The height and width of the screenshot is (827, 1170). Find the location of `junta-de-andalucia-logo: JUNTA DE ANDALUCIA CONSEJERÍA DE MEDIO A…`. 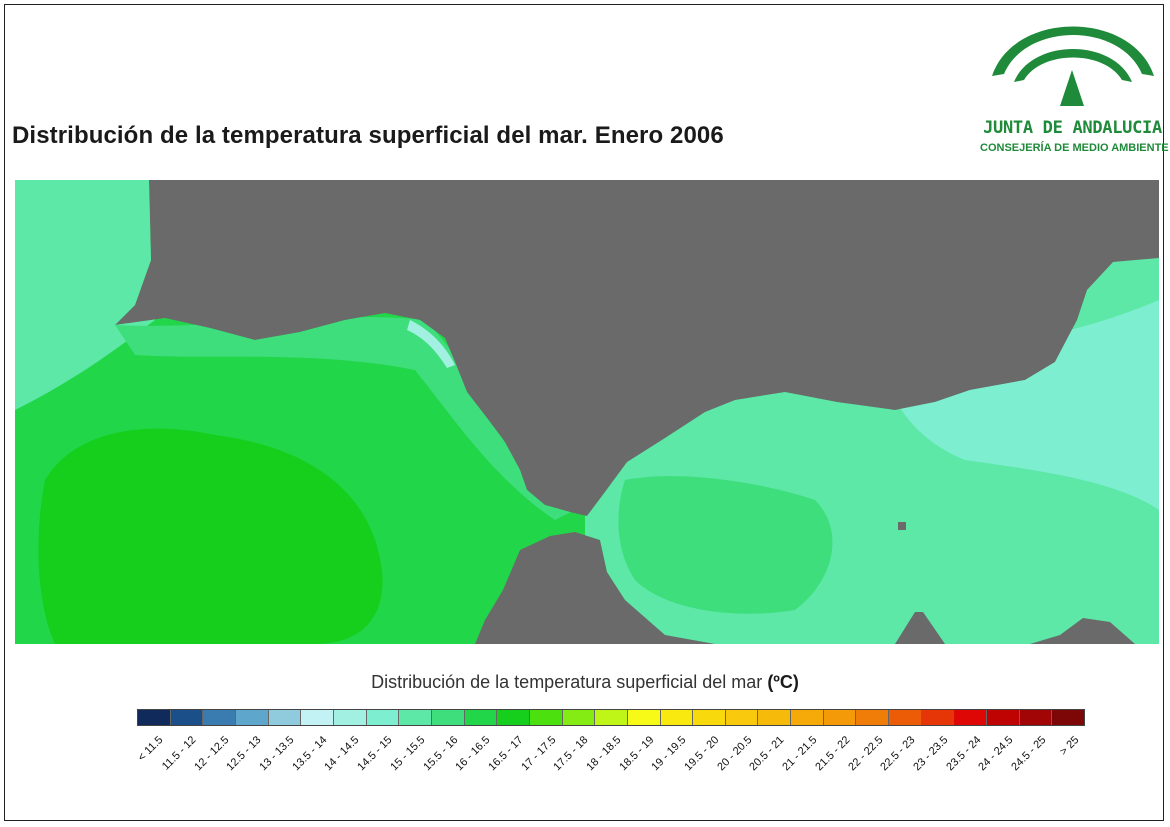

junta-de-andalucia-logo: JUNTA DE ANDALUCIA CONSEJERÍA DE MEDIO A… is located at coordinates (1074, 89).